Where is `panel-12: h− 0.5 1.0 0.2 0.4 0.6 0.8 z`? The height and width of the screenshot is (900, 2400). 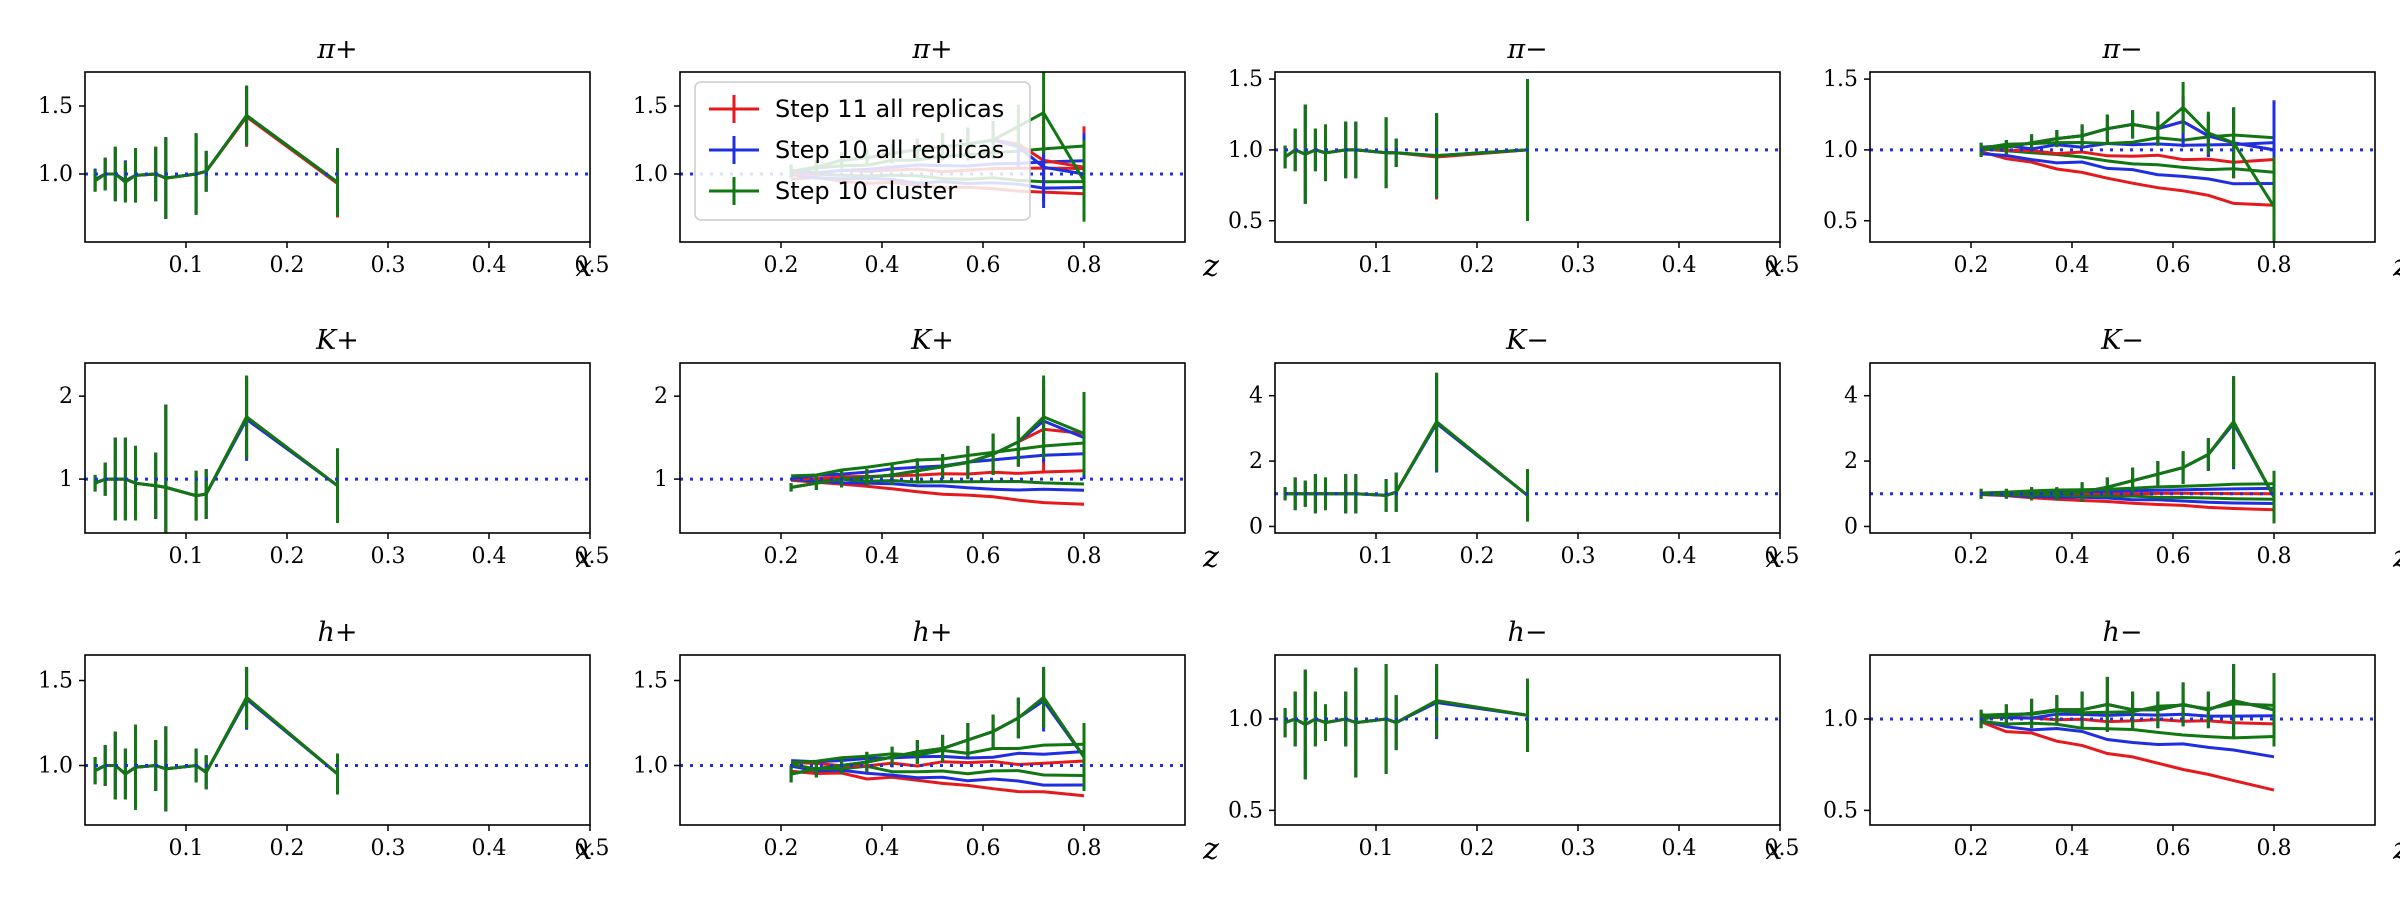 panel-12: h− 0.5 1.0 0.2 0.4 0.6 0.8 z is located at coordinates (2111, 742).